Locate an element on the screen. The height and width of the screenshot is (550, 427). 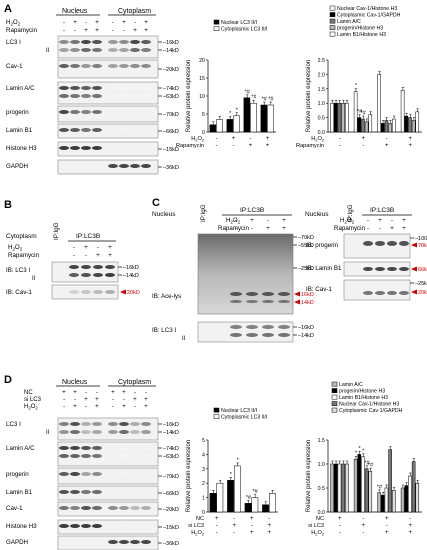
y-tick-label: 20 is located at coordinates (202, 61).